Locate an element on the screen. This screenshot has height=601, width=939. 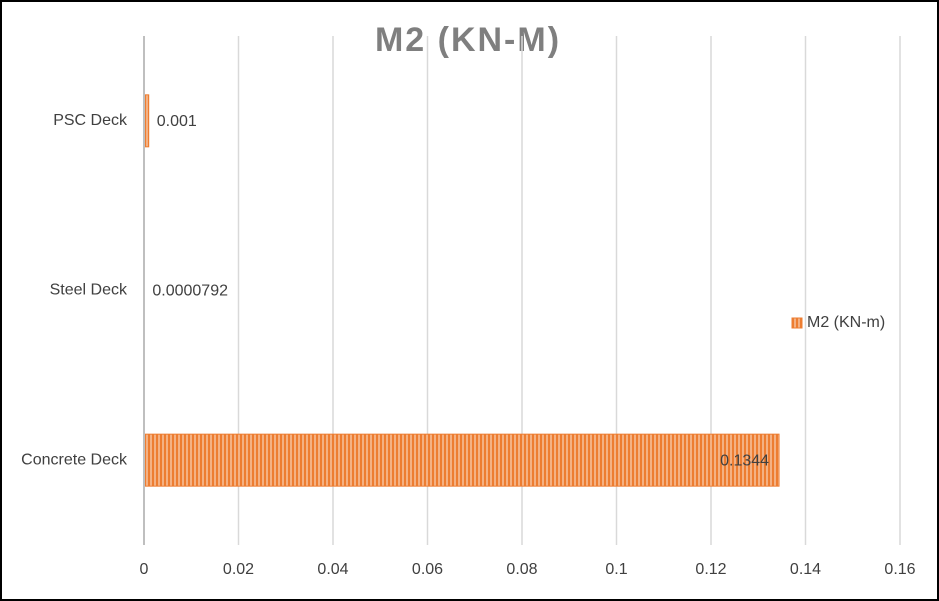
x-tick-label: 0.16 is located at coordinates (899, 569).